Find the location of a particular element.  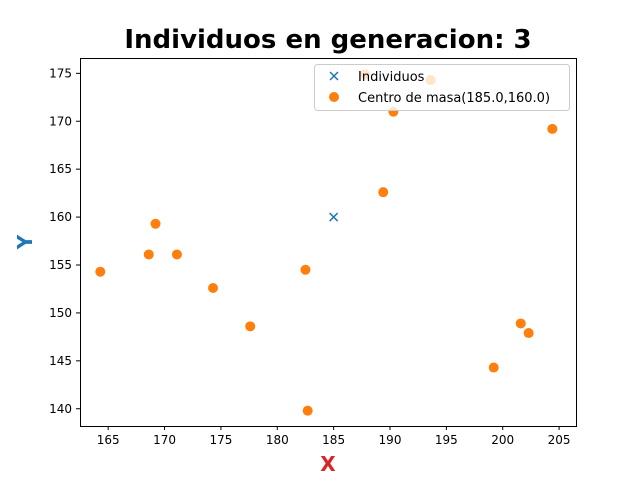

legend-dot-marker-icon is located at coordinates (334, 97).